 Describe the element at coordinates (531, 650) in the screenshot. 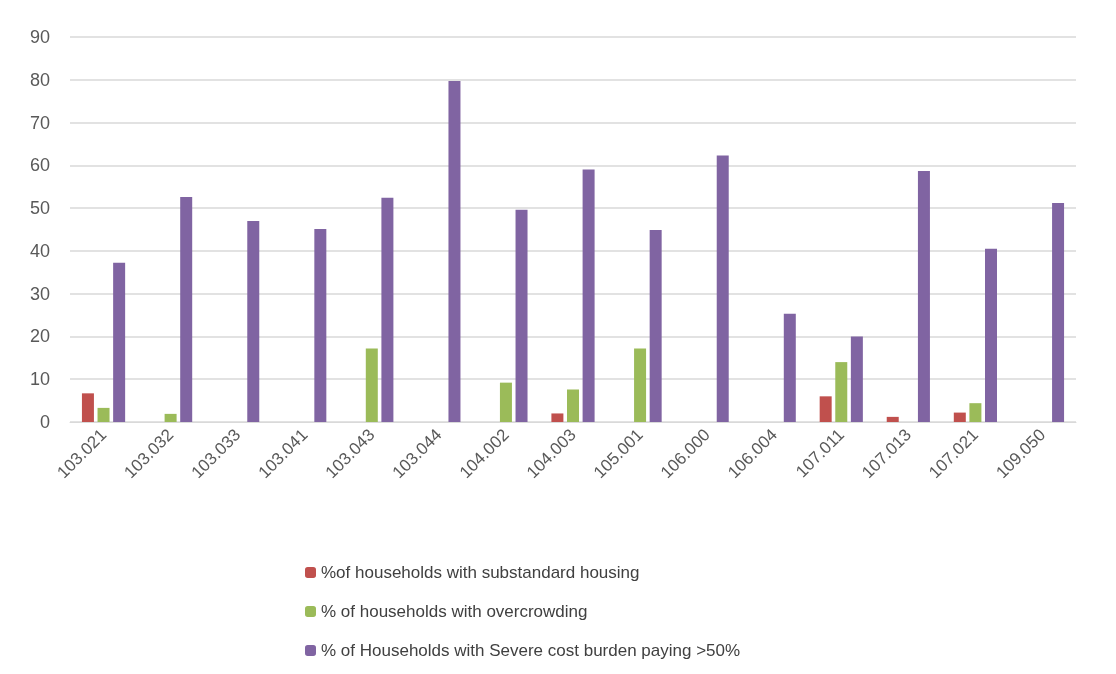

I see `legend-label: % of Households with Severe cost burden paying >50%` at that location.